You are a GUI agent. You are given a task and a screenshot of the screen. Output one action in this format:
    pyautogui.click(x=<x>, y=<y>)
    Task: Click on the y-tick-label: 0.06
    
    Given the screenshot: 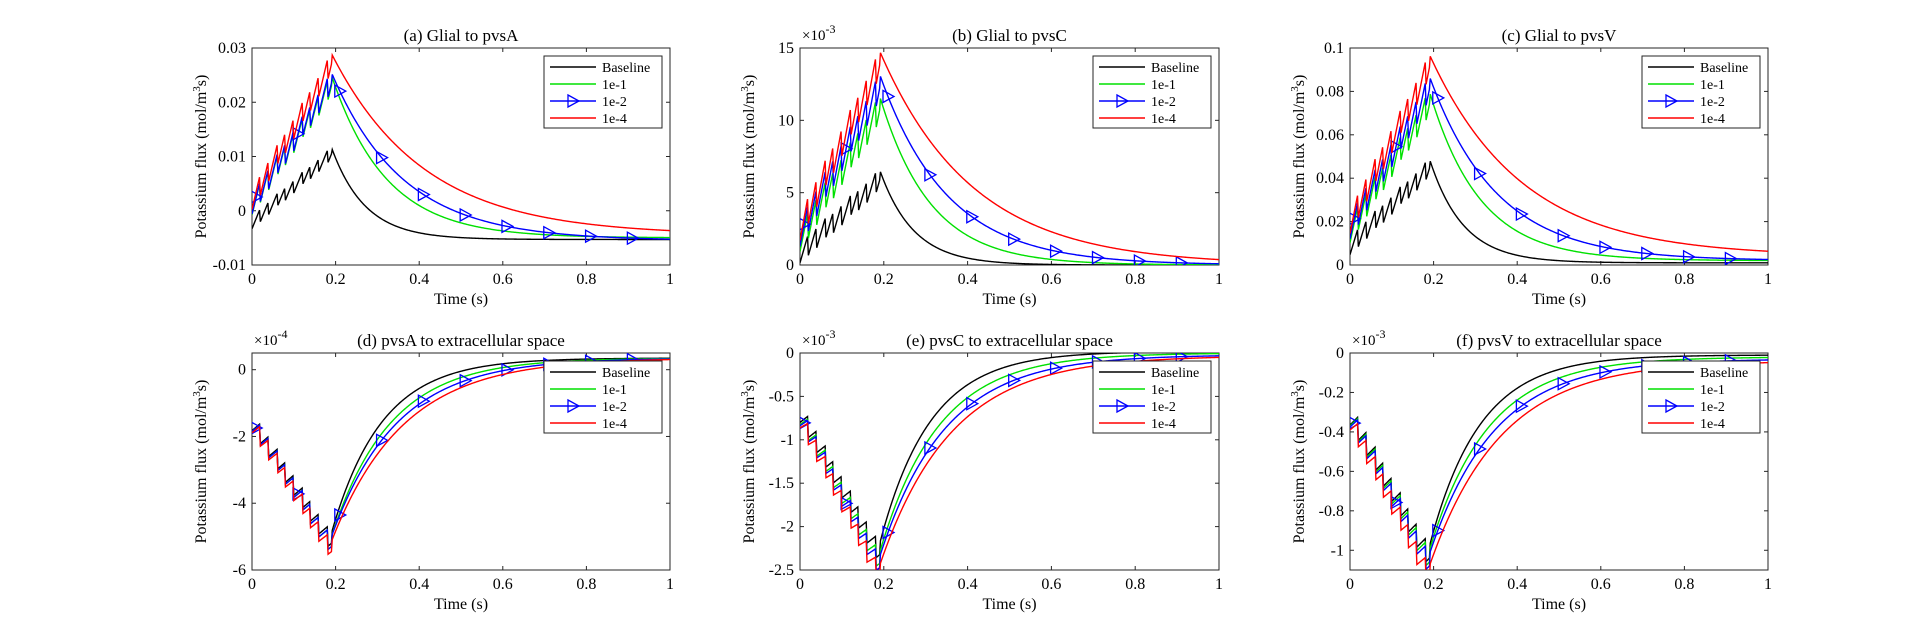 What is the action you would take?
    pyautogui.click(x=1330, y=135)
    